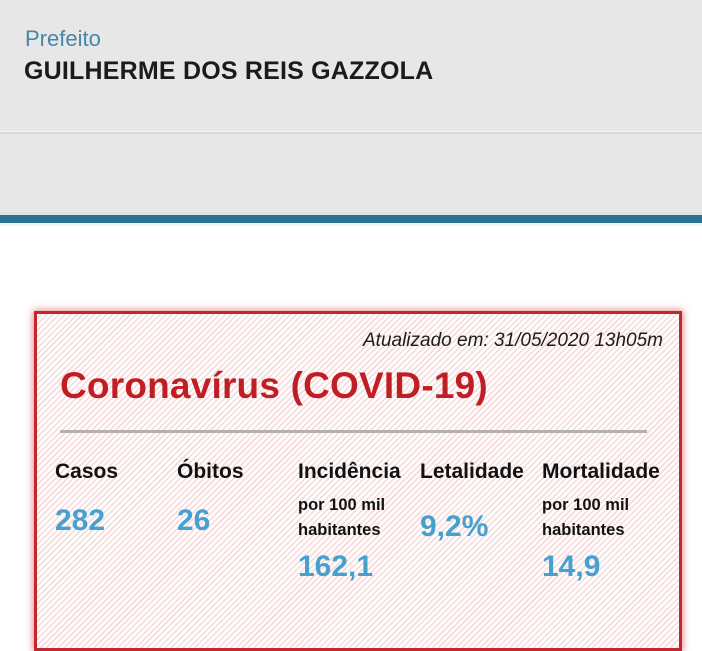 The image size is (702, 651). Describe the element at coordinates (351, 213) in the screenshot. I see `accent-bar-top-edge` at that location.